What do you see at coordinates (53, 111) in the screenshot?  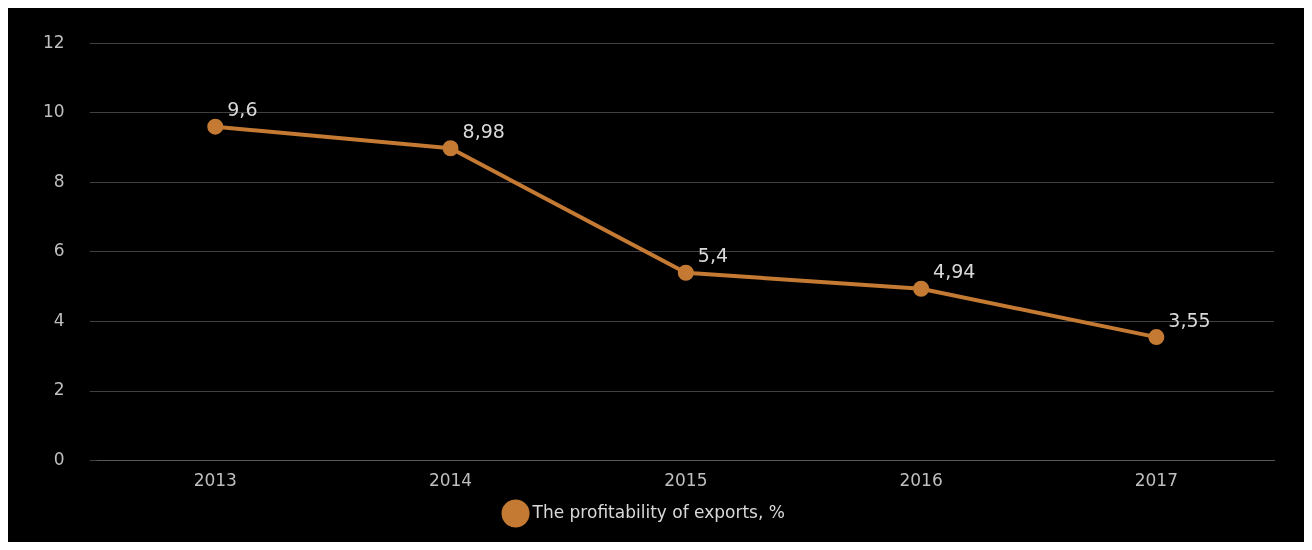 I see `y-tick-label: 10` at bounding box center [53, 111].